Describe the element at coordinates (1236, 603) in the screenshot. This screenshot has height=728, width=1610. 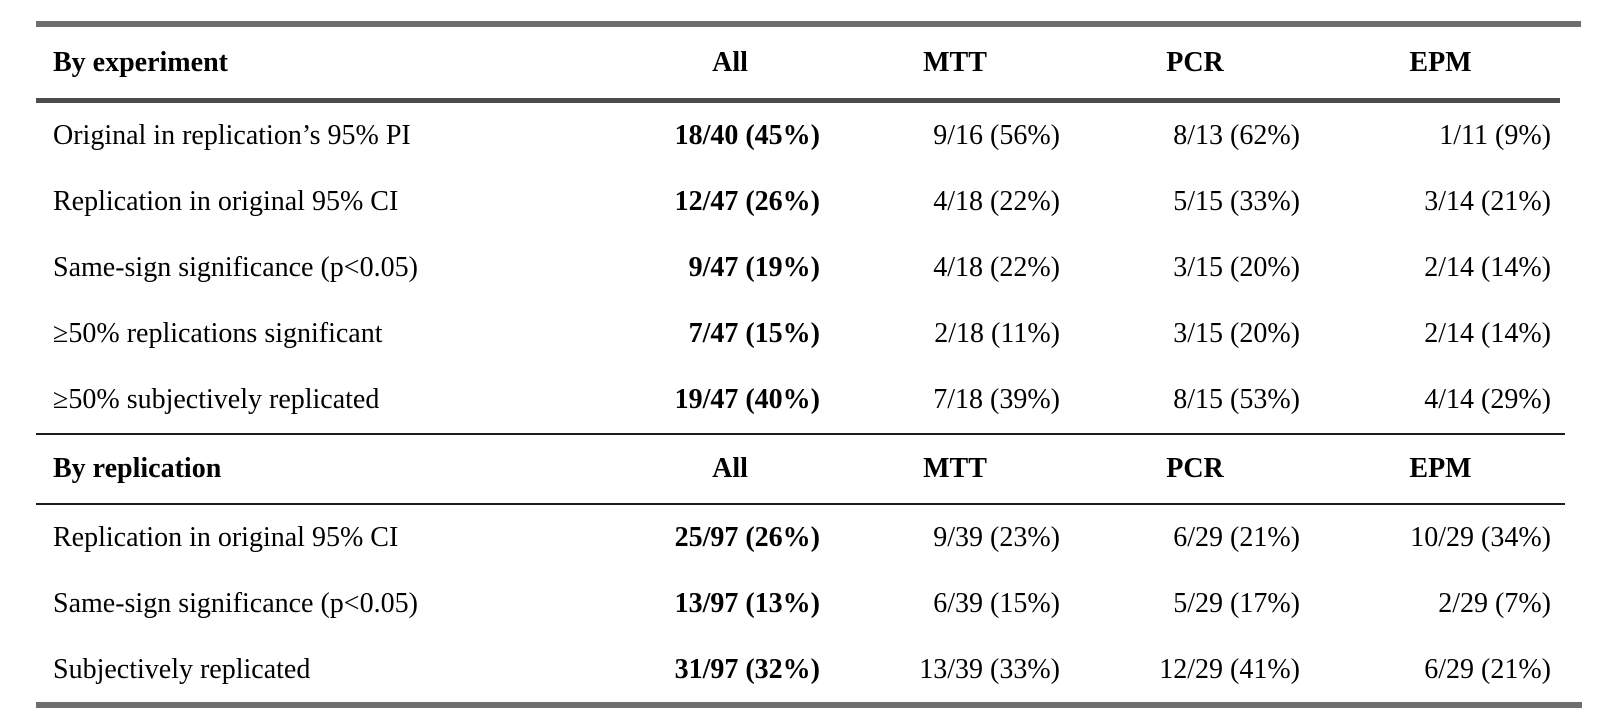
I see `cell-pcr: 5/29 (17%)` at that location.